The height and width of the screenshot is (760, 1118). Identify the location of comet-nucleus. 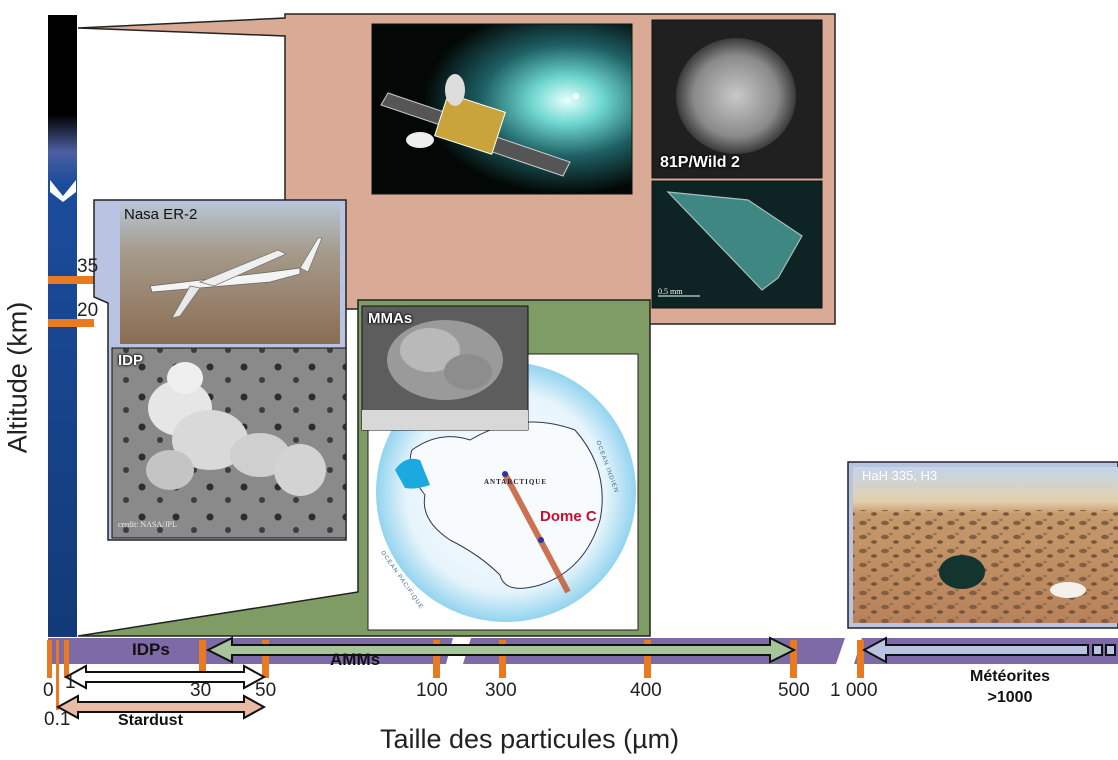
(736, 96).